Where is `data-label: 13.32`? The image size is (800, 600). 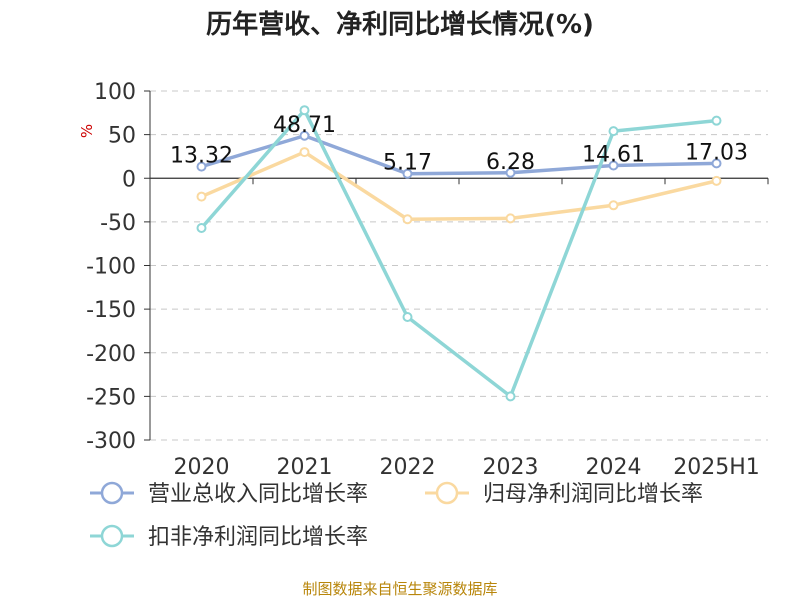
data-label: 13.32 is located at coordinates (201, 156).